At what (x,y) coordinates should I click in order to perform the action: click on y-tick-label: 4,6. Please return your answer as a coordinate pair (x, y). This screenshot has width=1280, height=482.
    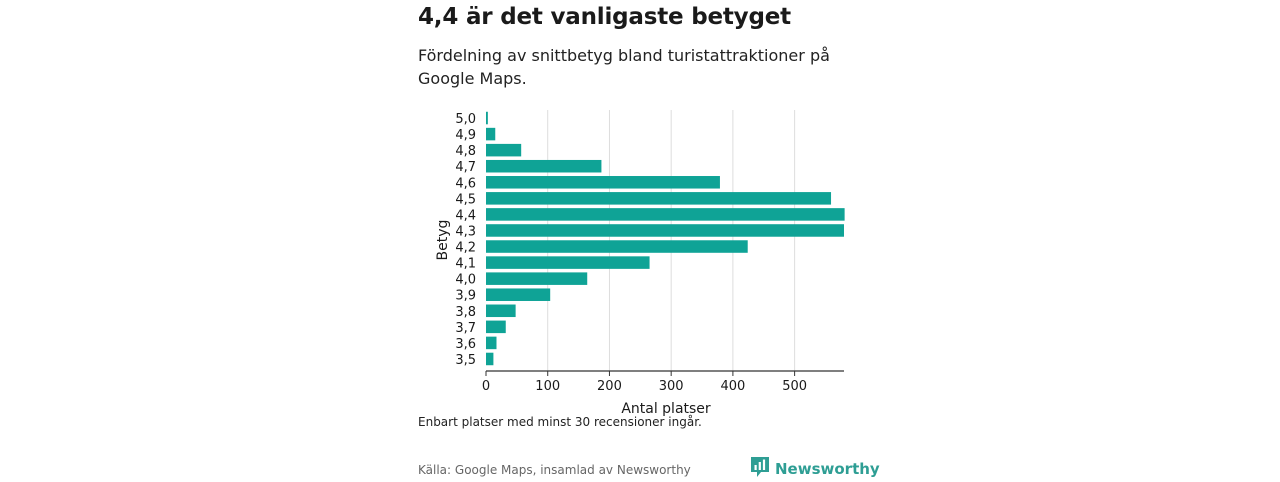
    Looking at the image, I should click on (465, 183).